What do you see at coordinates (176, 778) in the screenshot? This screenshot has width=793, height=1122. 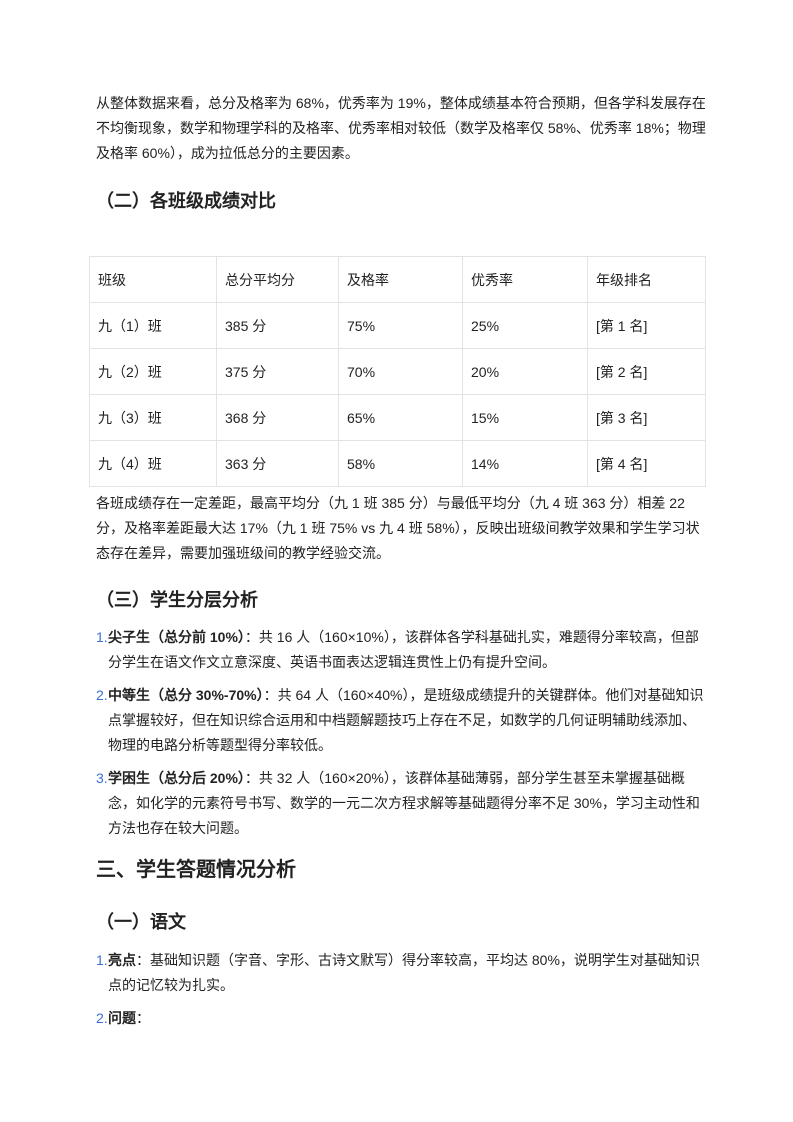 I see `item-label: 学困生（总分后 20%）` at bounding box center [176, 778].